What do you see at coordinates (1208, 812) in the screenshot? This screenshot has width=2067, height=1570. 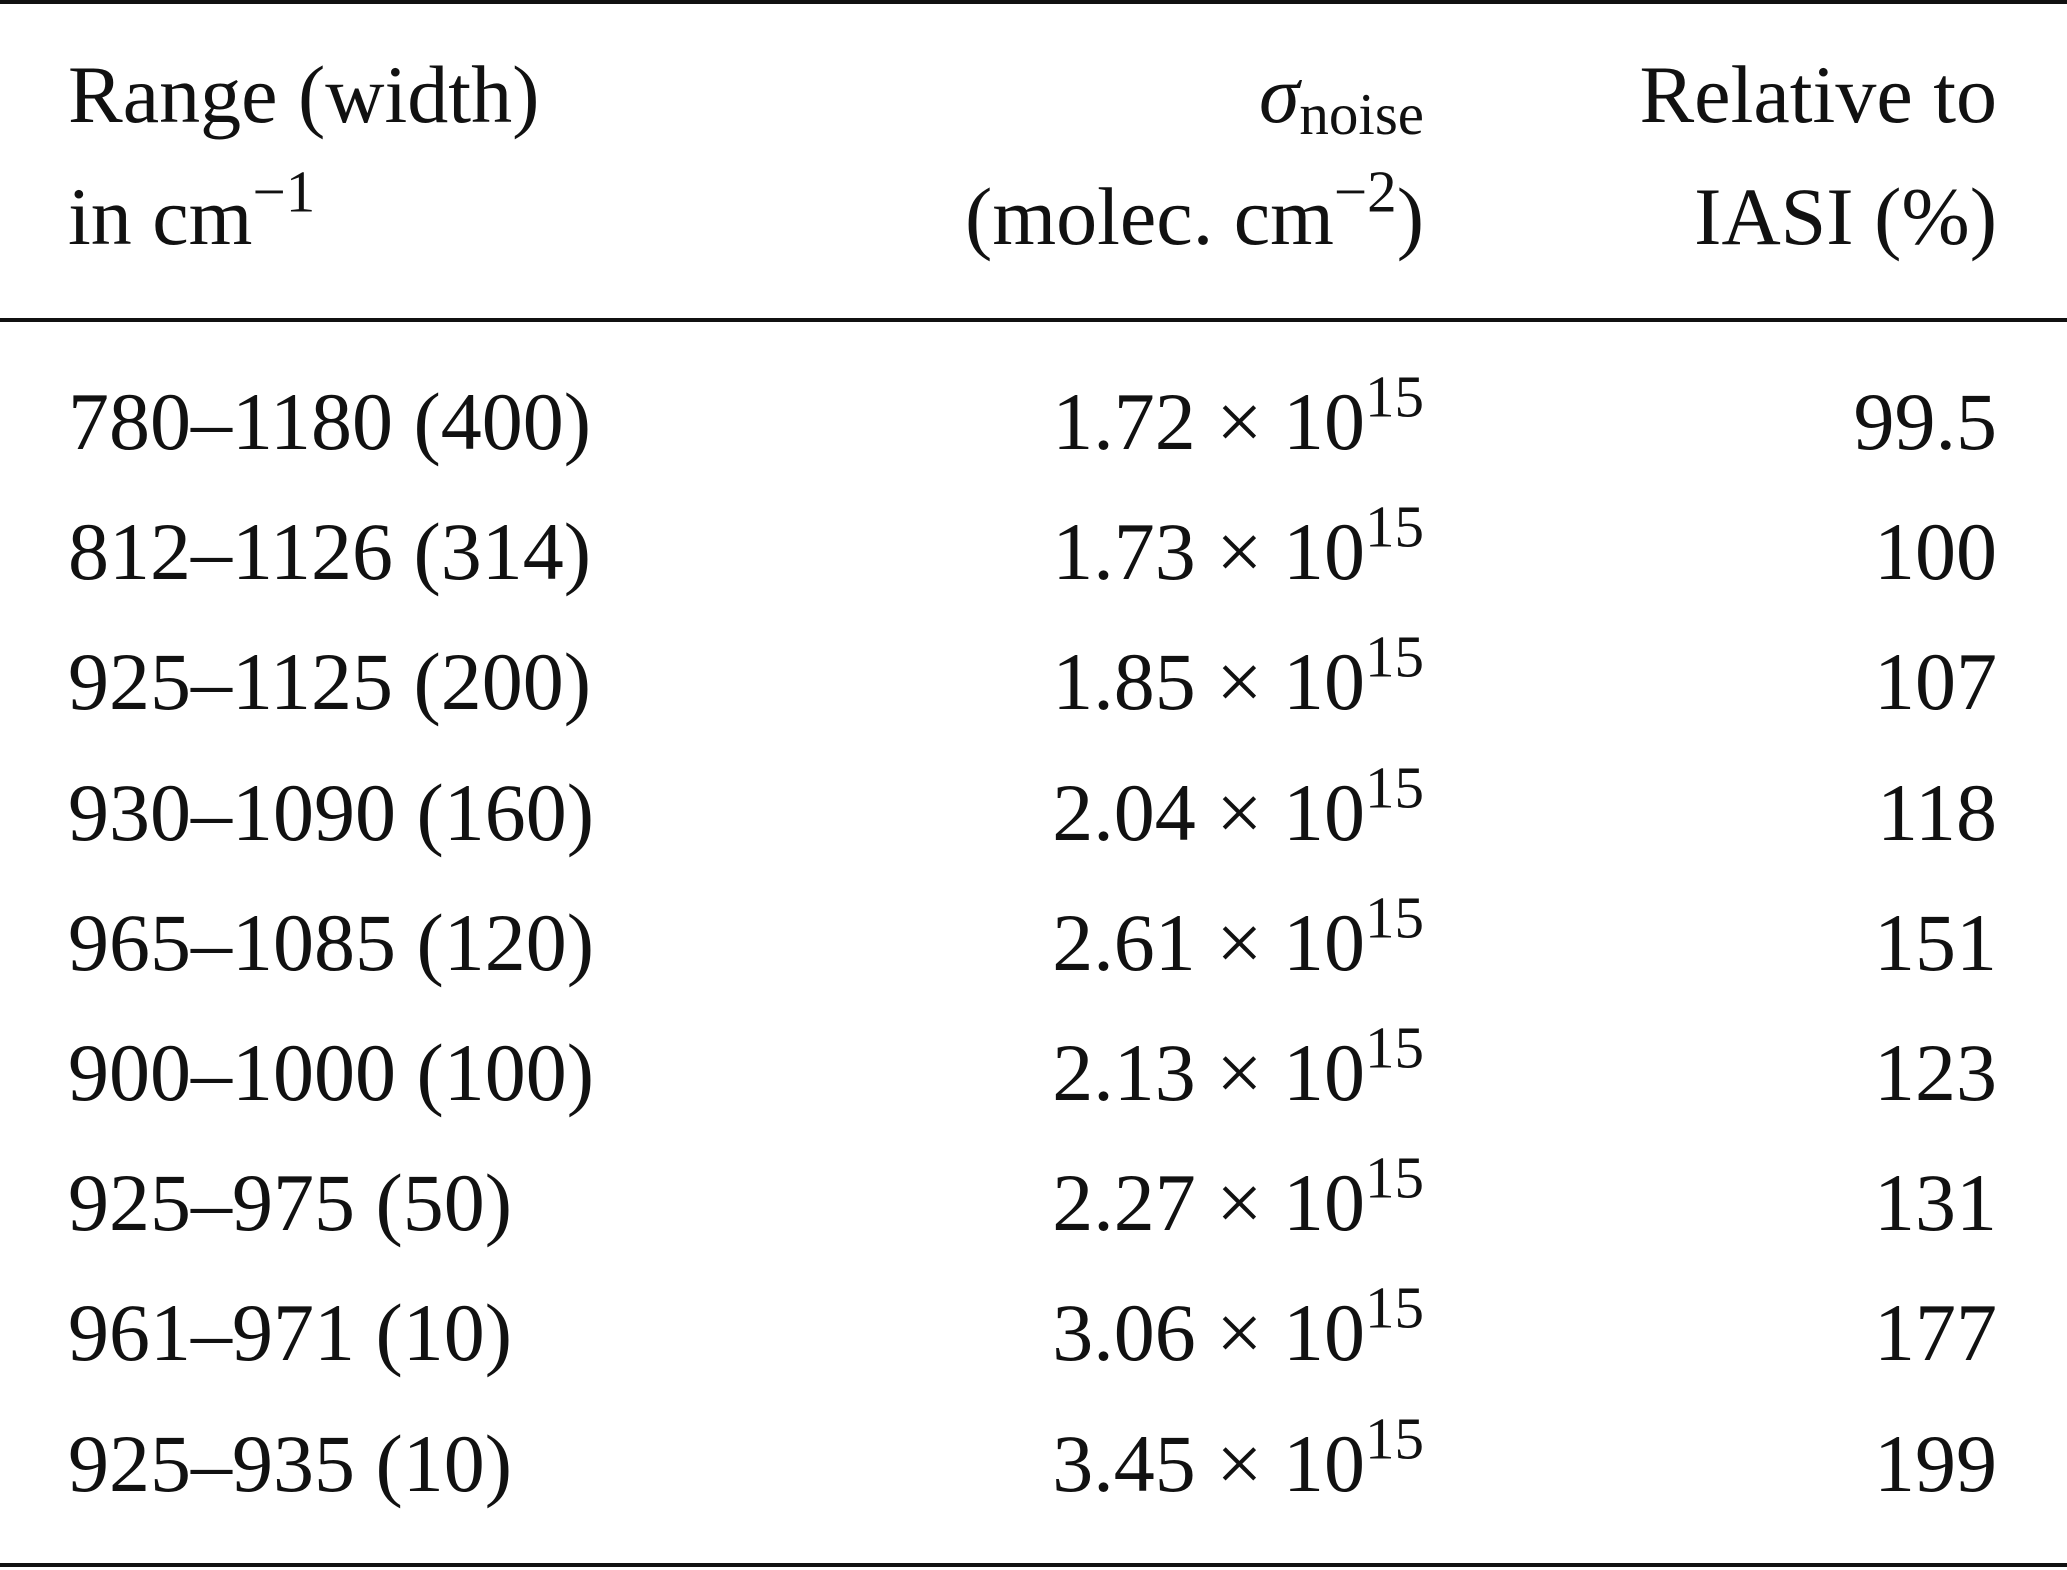 I see `mantissa: 2.04 × 10` at bounding box center [1208, 812].